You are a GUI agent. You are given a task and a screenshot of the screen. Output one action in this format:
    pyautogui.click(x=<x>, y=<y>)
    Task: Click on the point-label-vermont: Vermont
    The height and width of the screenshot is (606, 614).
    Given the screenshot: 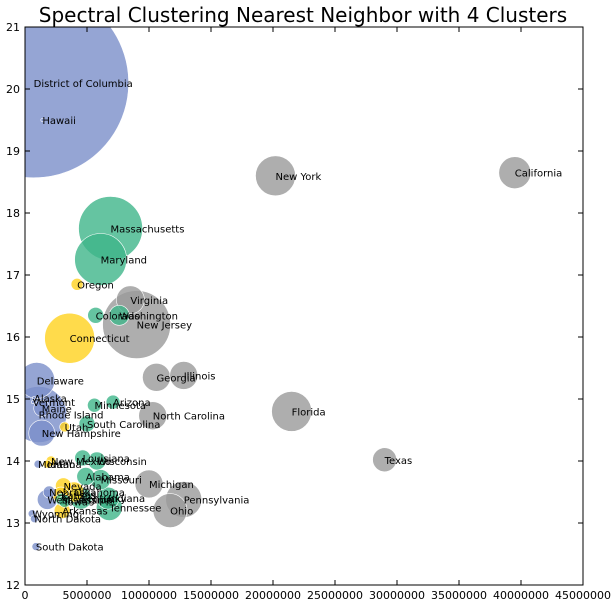 What is the action you would take?
    pyautogui.click(x=54, y=403)
    